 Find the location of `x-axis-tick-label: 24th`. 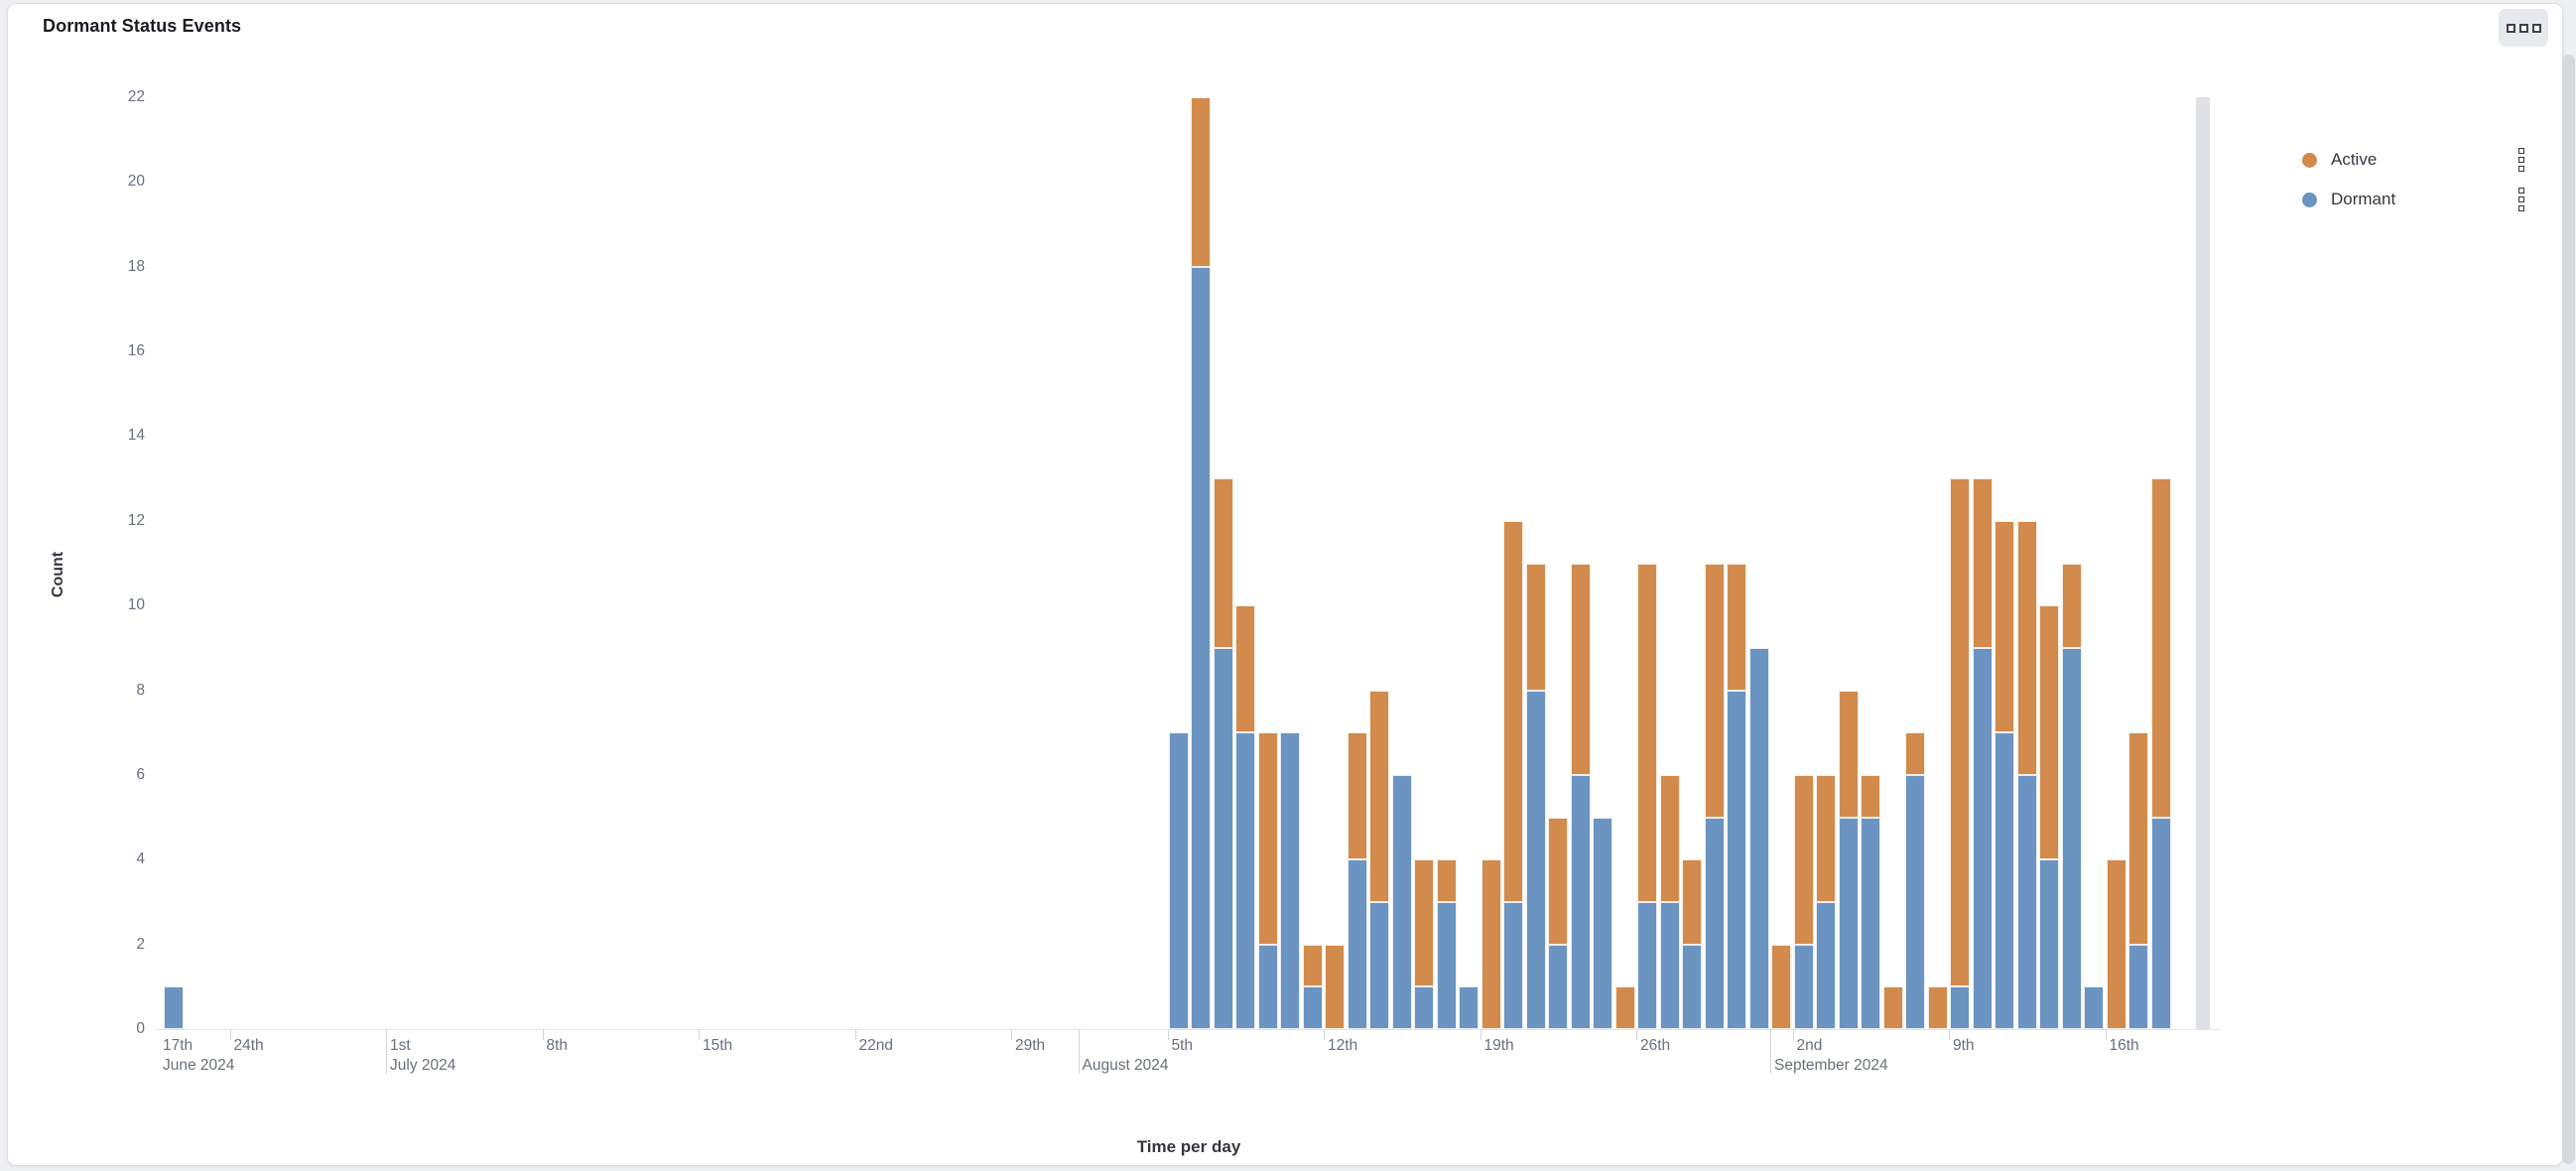

x-axis-tick-label: 24th is located at coordinates (249, 1045).